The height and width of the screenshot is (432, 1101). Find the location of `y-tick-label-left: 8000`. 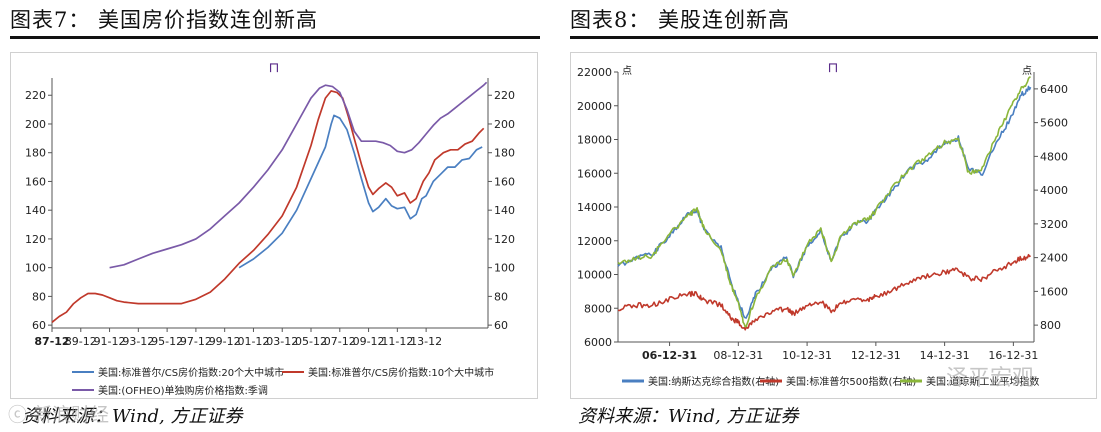

y-tick-label-left: 8000 is located at coordinates (598, 308).